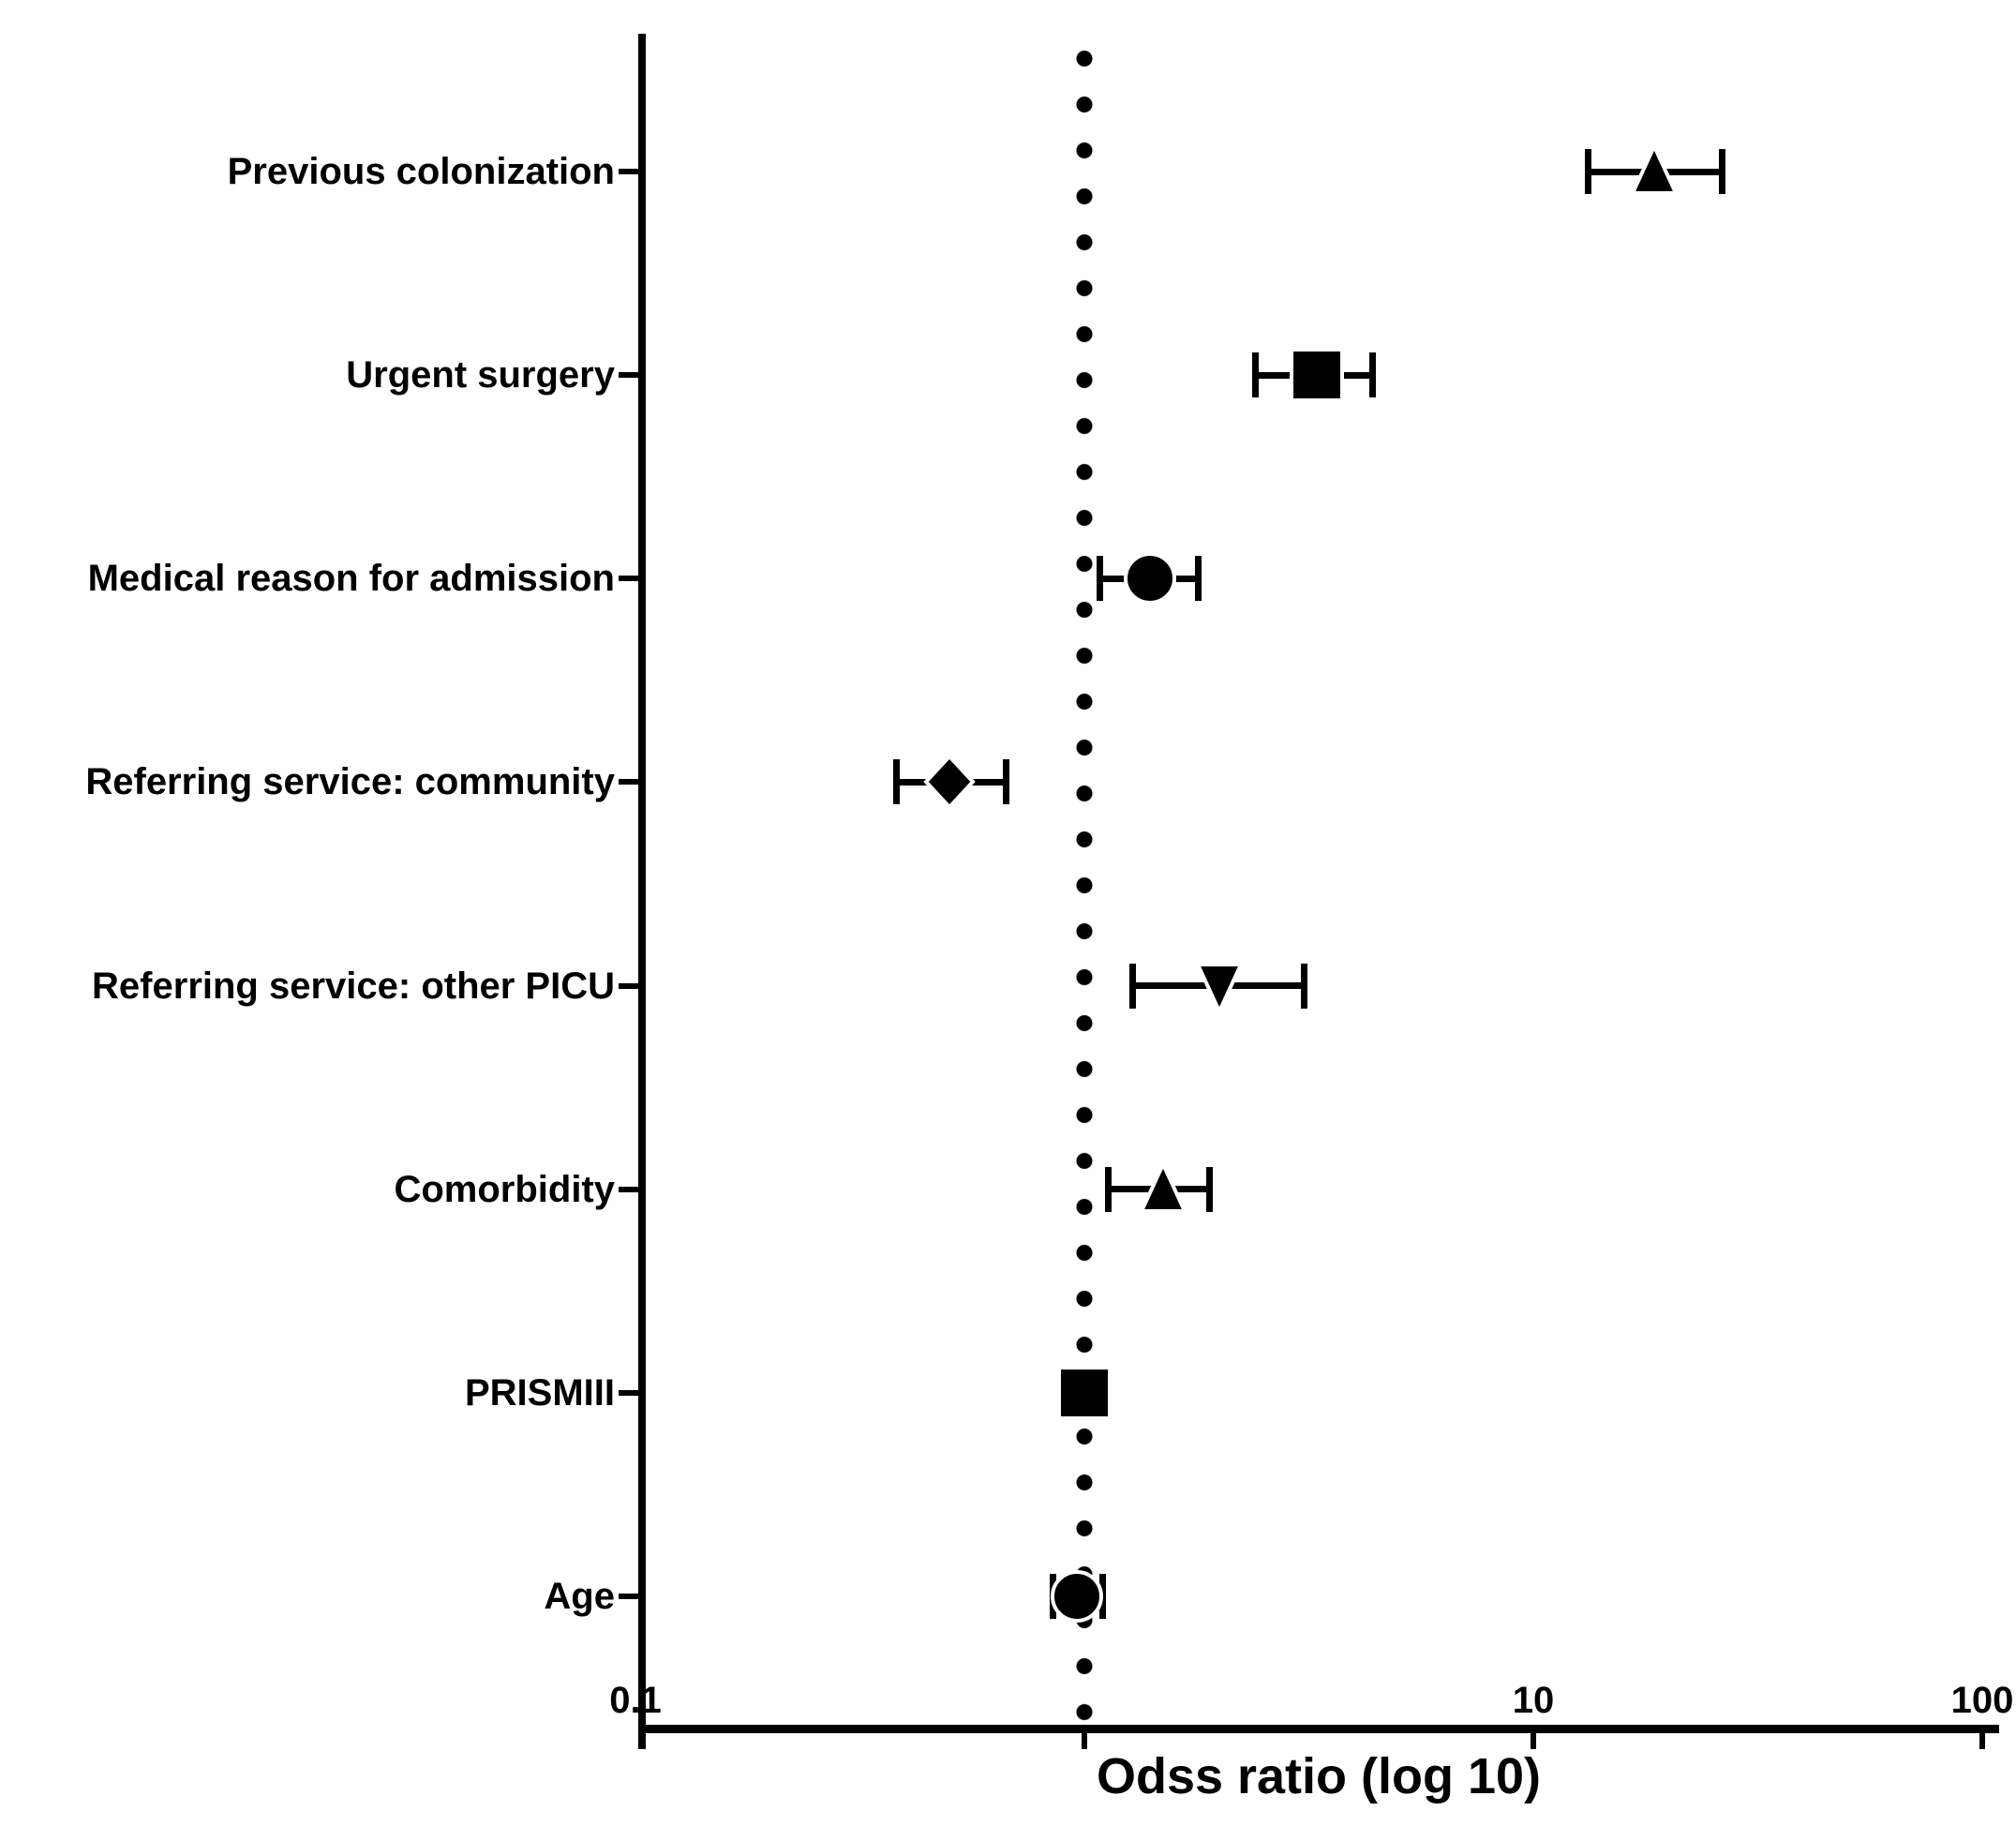  Describe the element at coordinates (540, 1392) in the screenshot. I see `row-label: PRISMIII` at that location.